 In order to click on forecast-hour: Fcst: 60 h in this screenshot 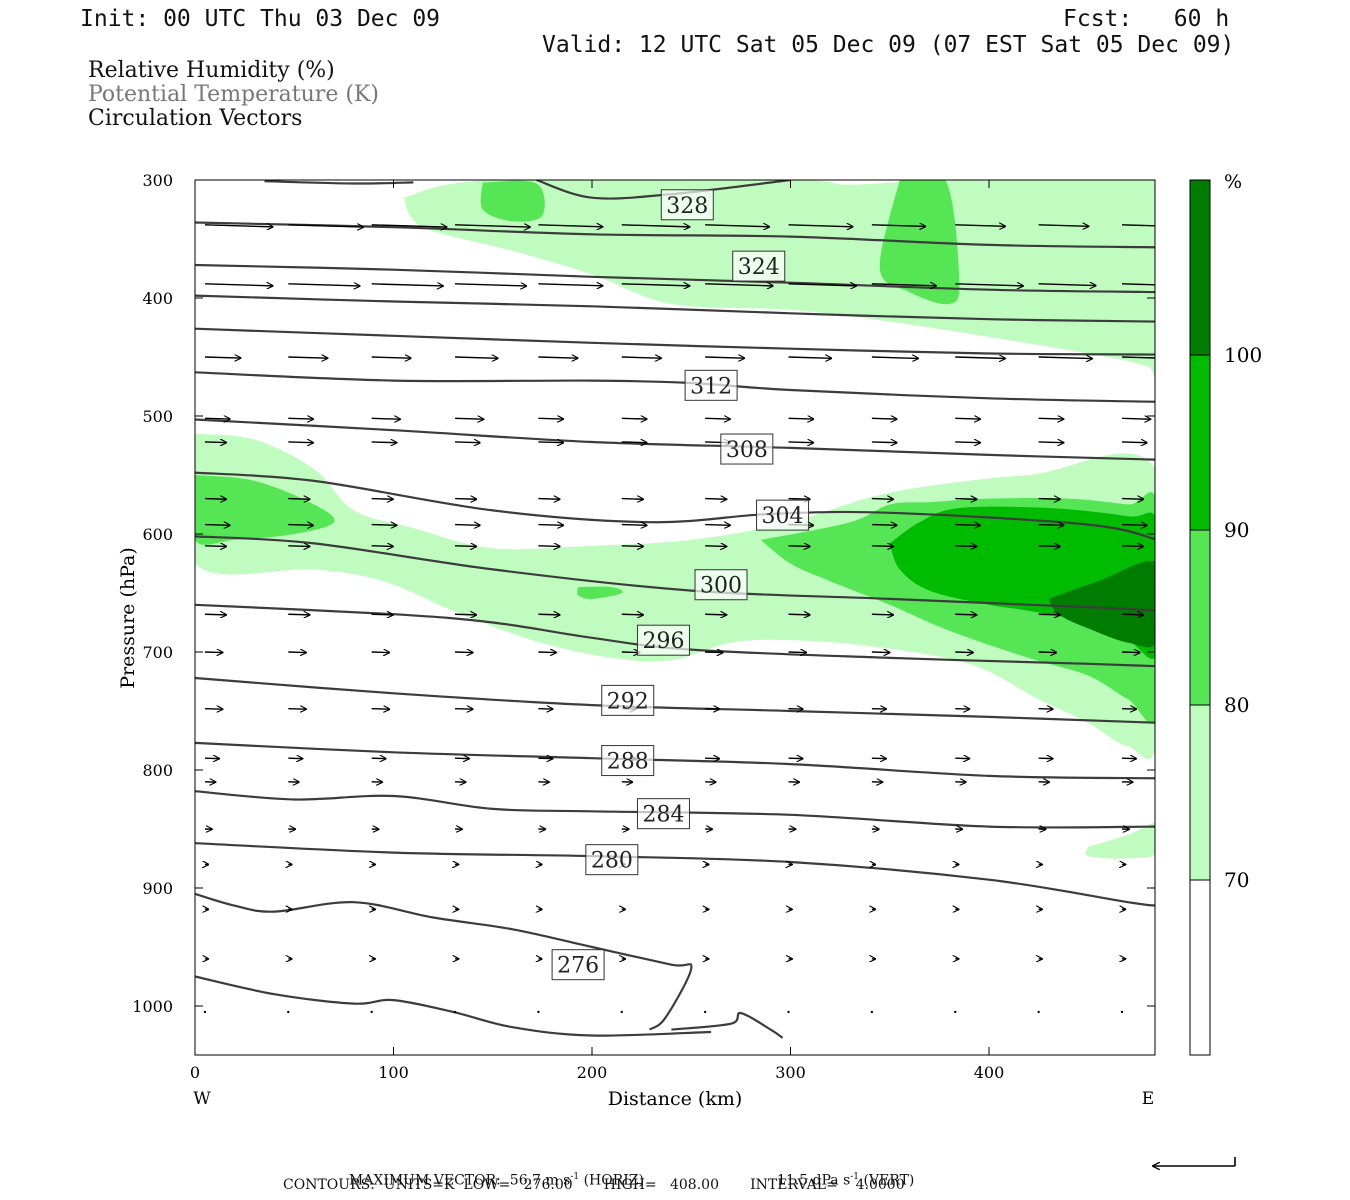, I will do `click(1146, 19)`.